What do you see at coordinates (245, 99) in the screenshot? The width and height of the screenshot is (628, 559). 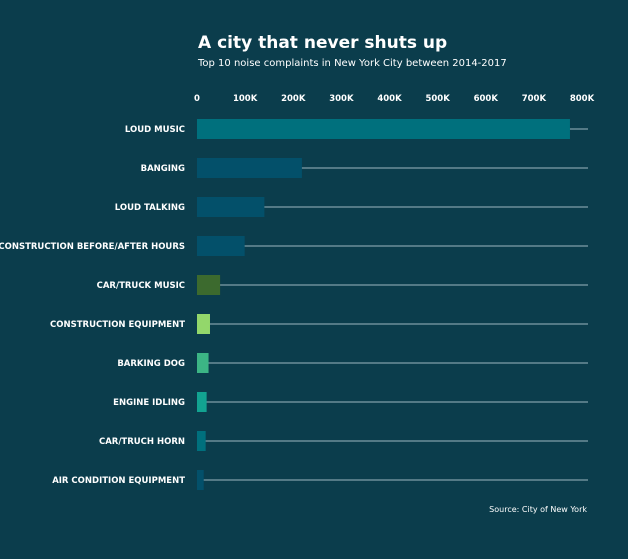 I see `x-tick-label: 100K` at bounding box center [245, 99].